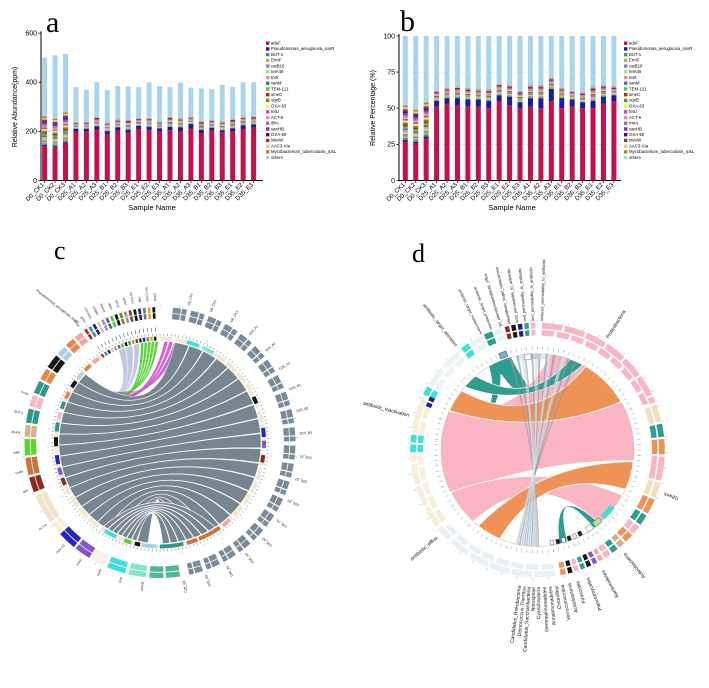 The width and height of the screenshot is (709, 688). What do you see at coordinates (293, 502) in the screenshot?
I see `svg-text: D25_E3` at bounding box center [293, 502].